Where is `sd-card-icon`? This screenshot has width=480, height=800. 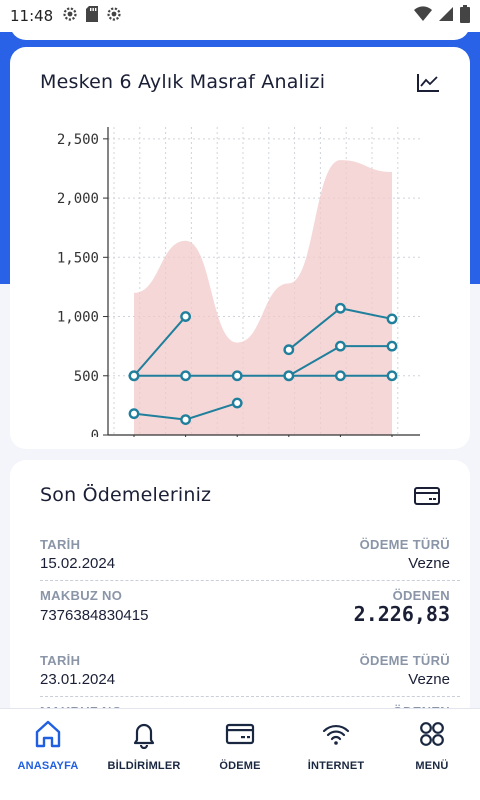
sd-card-icon is located at coordinates (92, 16).